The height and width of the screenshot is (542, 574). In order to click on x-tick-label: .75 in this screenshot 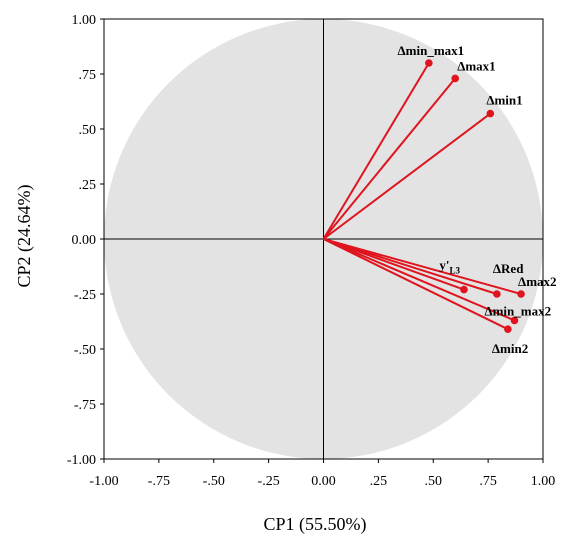, I will do `click(488, 481)`.